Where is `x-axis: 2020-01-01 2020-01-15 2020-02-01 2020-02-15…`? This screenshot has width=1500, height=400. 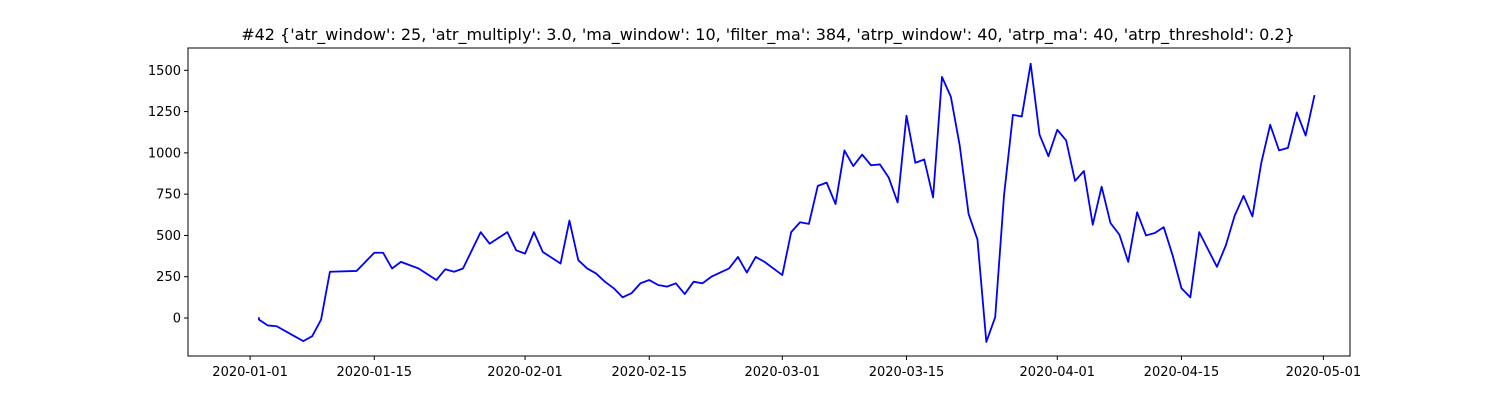
x-axis: 2020-01-01 2020-01-15 2020-02-01 2020-02-15… is located at coordinates (786, 368).